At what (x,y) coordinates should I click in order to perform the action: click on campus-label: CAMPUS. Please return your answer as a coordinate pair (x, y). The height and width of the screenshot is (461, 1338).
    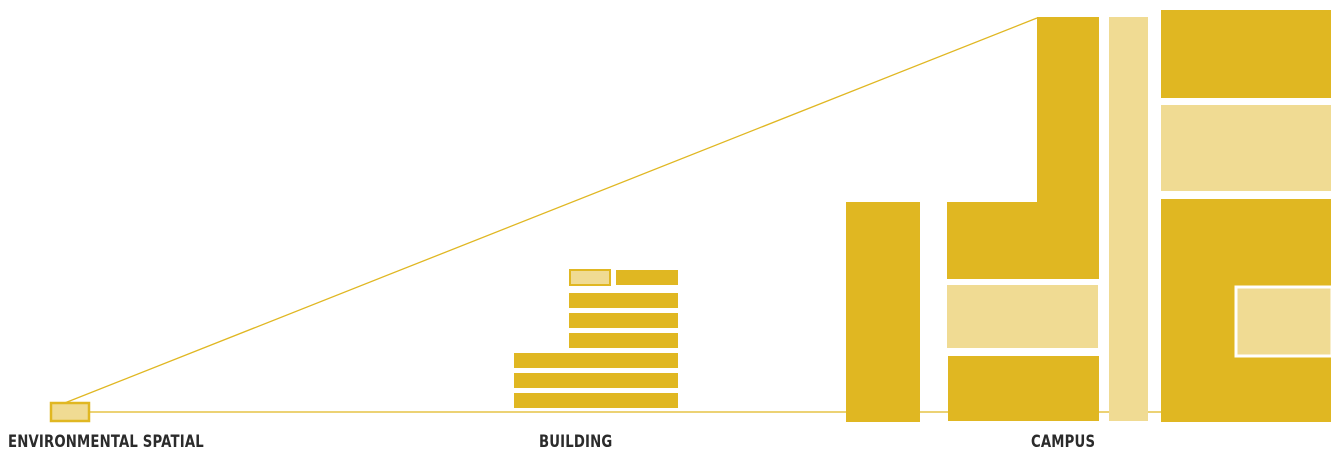
    Looking at the image, I should click on (1063, 442).